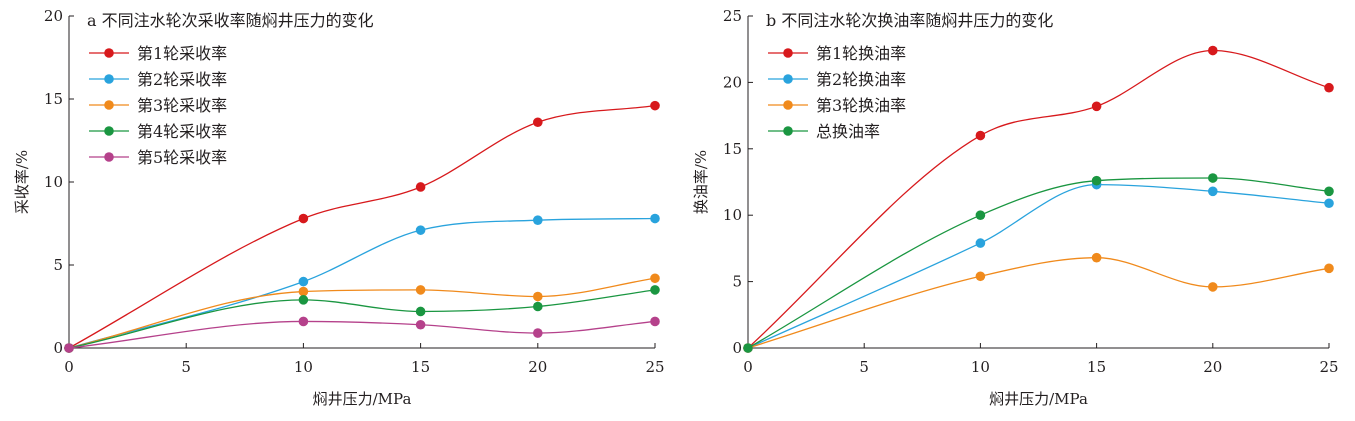 The width and height of the screenshot is (1355, 421). Describe the element at coordinates (182, 79) in the screenshot. I see `legend-label: 第2轮采收率` at that location.